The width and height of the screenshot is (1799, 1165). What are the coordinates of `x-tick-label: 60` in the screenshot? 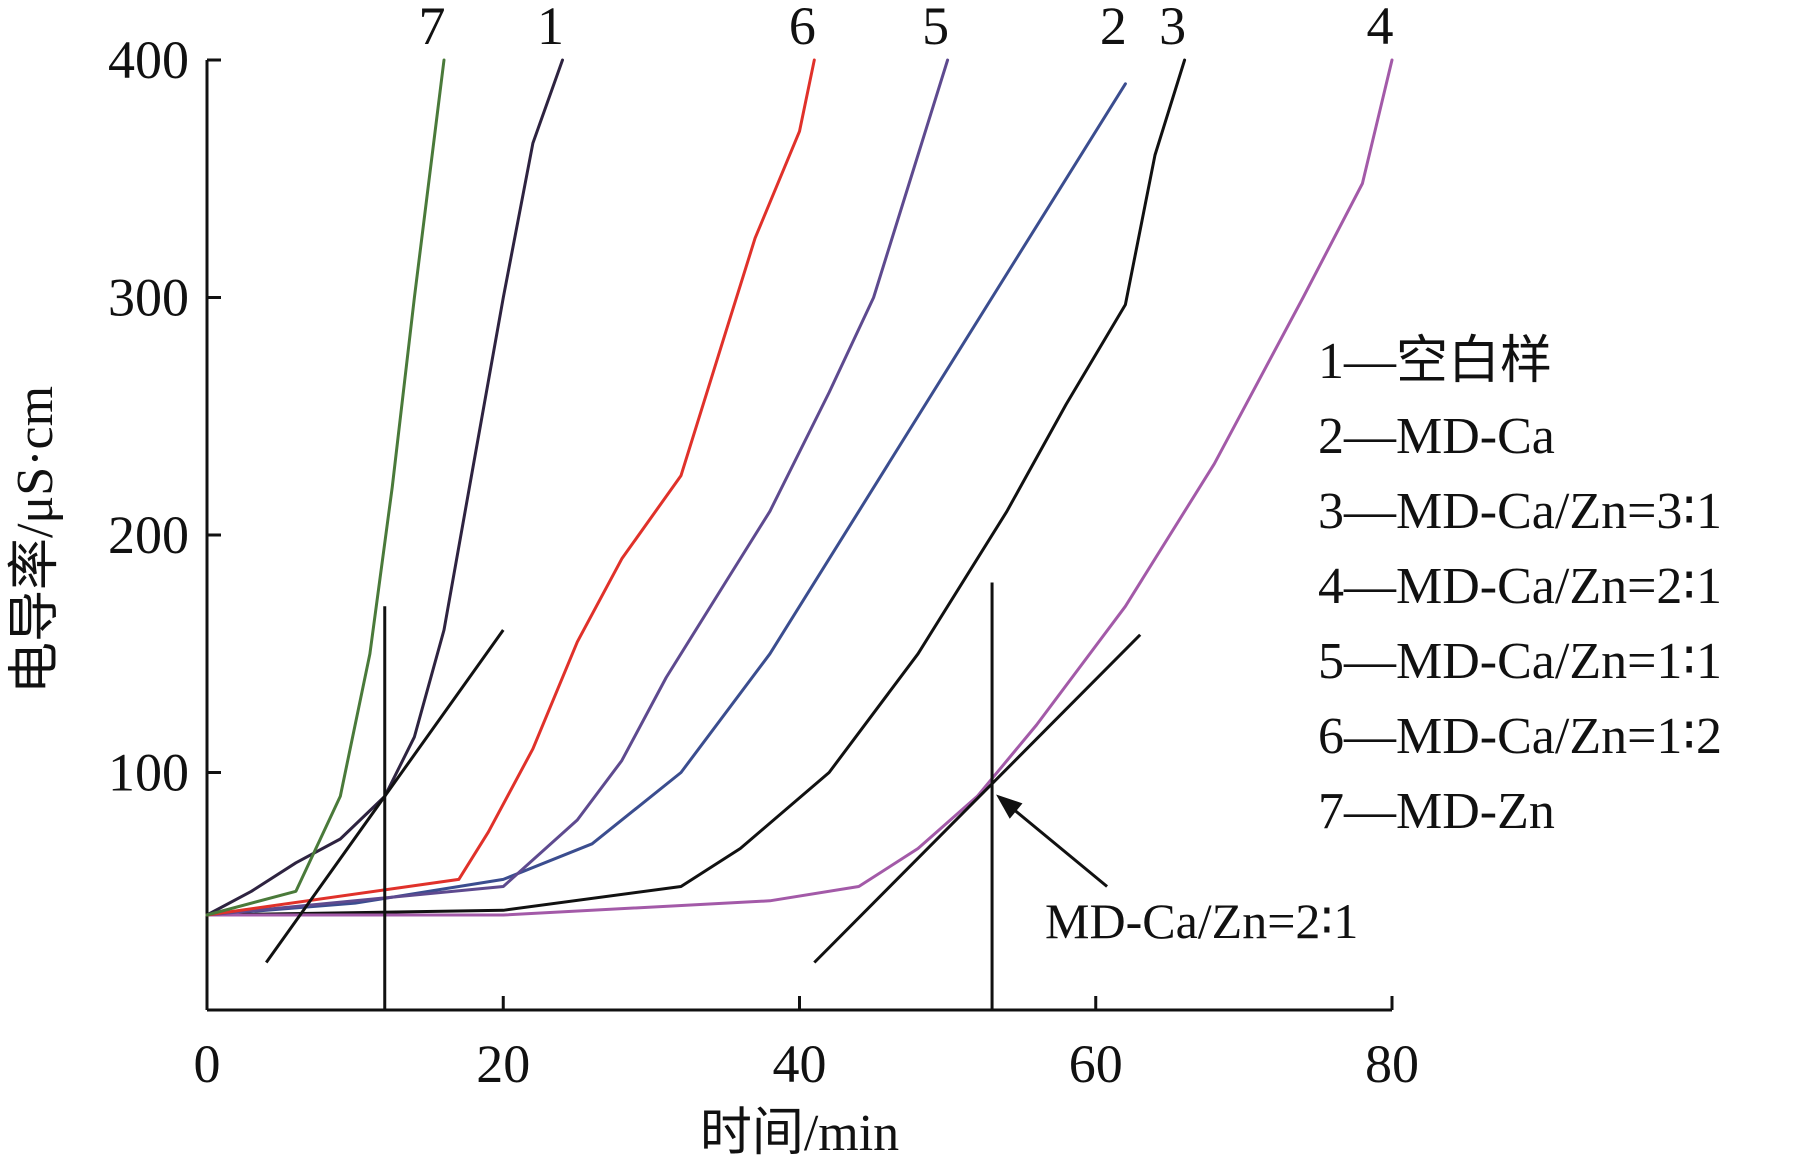 It's located at (1096, 1064).